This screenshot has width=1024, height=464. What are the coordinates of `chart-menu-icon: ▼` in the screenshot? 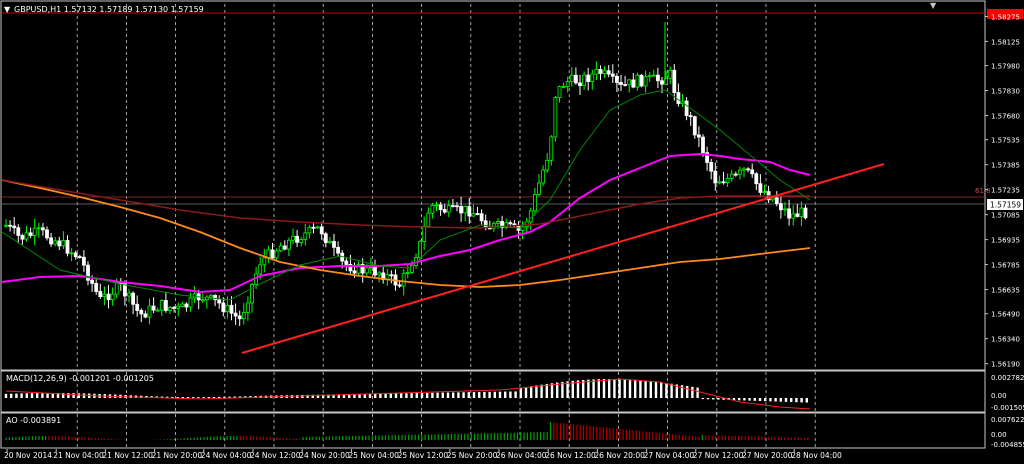 It's located at (7, 9).